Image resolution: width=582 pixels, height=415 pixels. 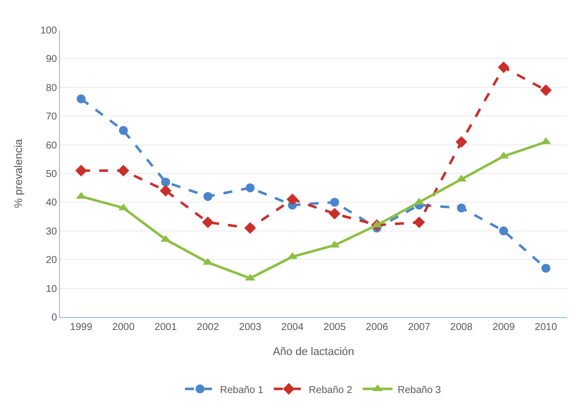 I want to click on x-axis-title: Año de lactación, so click(x=313, y=352).